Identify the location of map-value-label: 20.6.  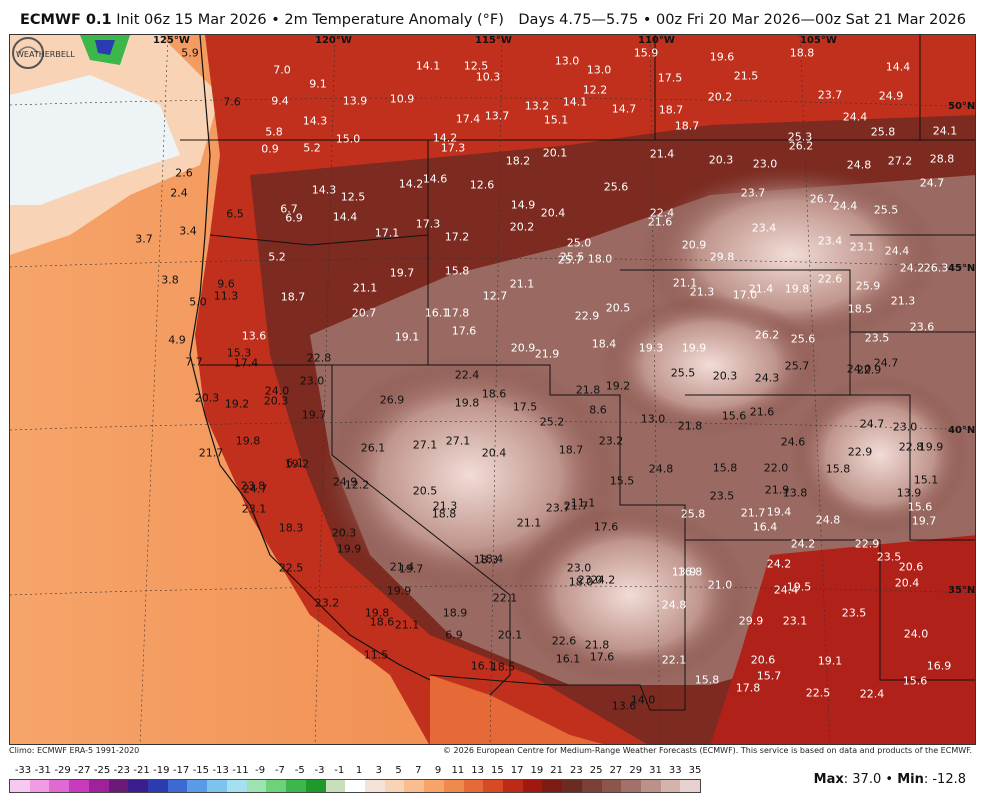
(911, 567).